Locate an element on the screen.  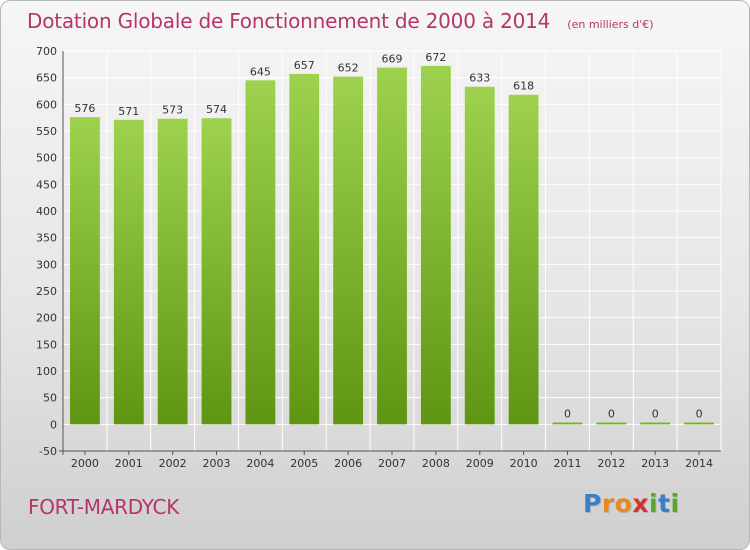
y-tick-label: 0 is located at coordinates (53, 424).